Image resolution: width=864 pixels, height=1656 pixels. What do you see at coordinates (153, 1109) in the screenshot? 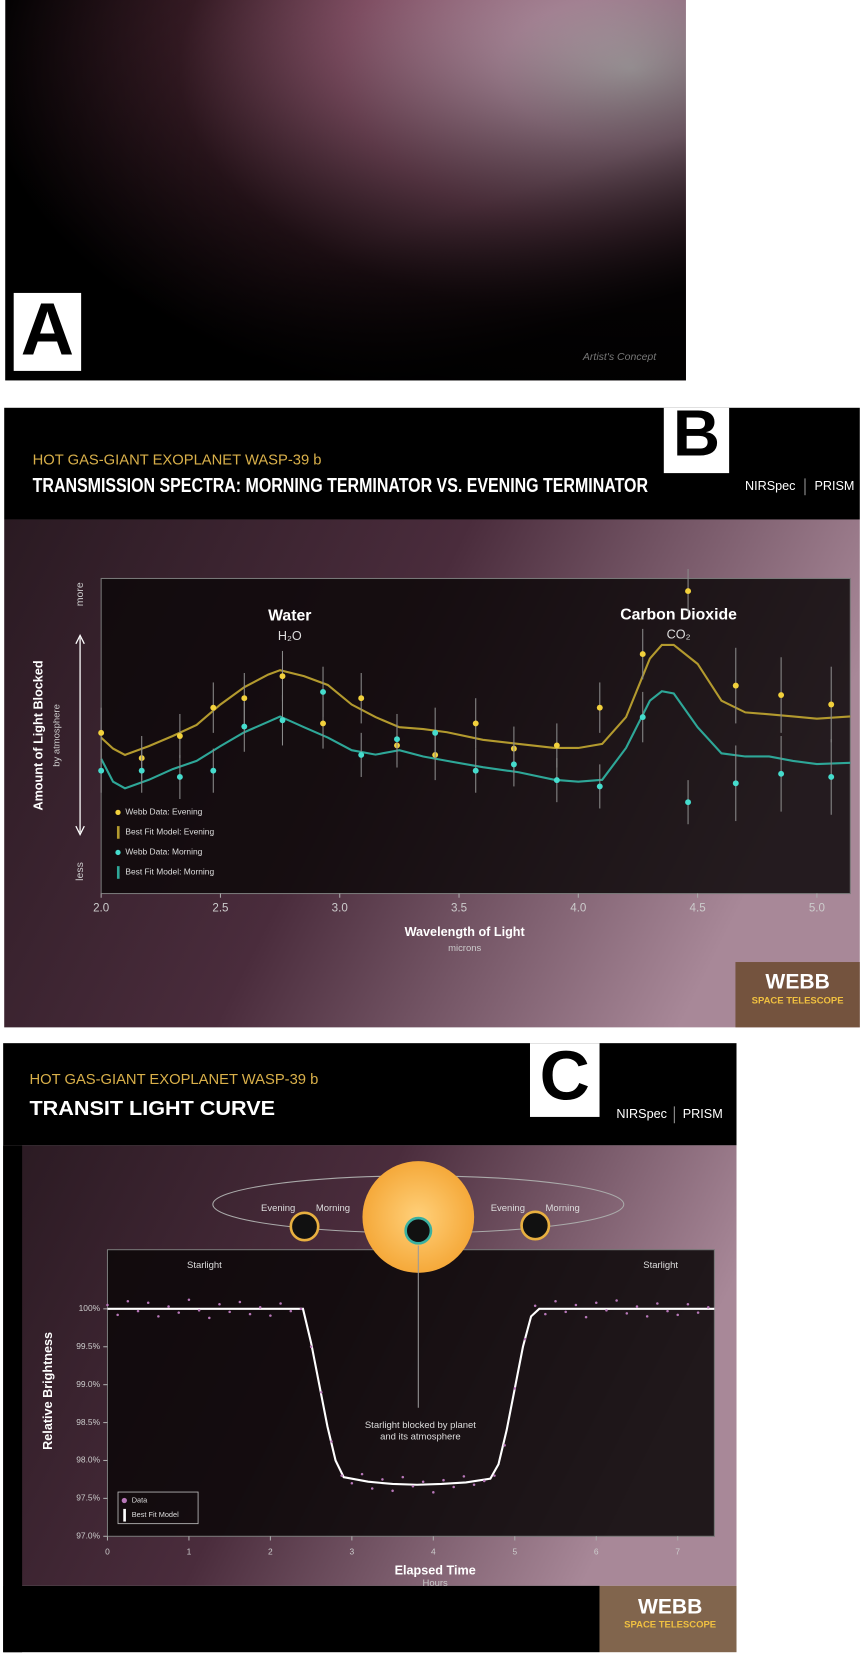
I see `title: TRANSIT LIGHT CURVE` at bounding box center [153, 1109].